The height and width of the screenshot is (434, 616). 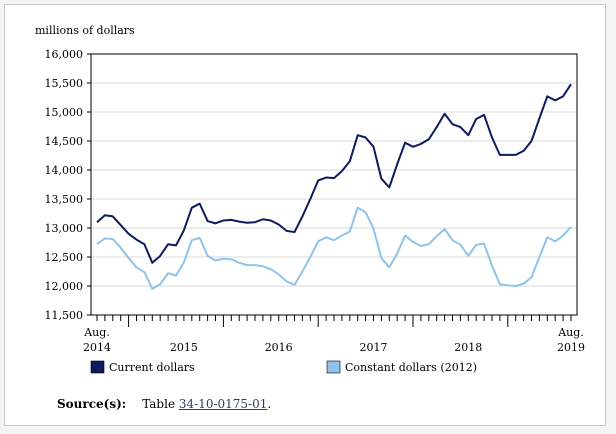 I want to click on y-tick-label: 14,500, so click(x=64, y=141).